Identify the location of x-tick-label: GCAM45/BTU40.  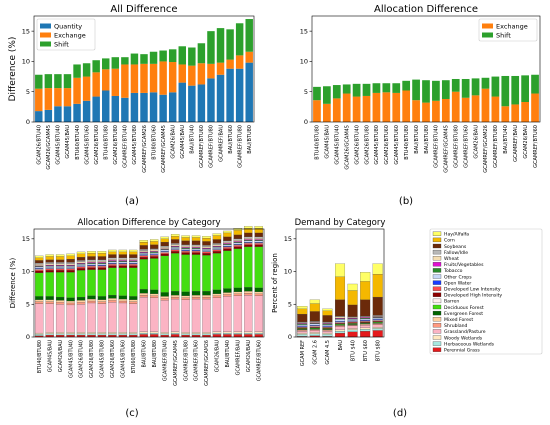
(71, 359).